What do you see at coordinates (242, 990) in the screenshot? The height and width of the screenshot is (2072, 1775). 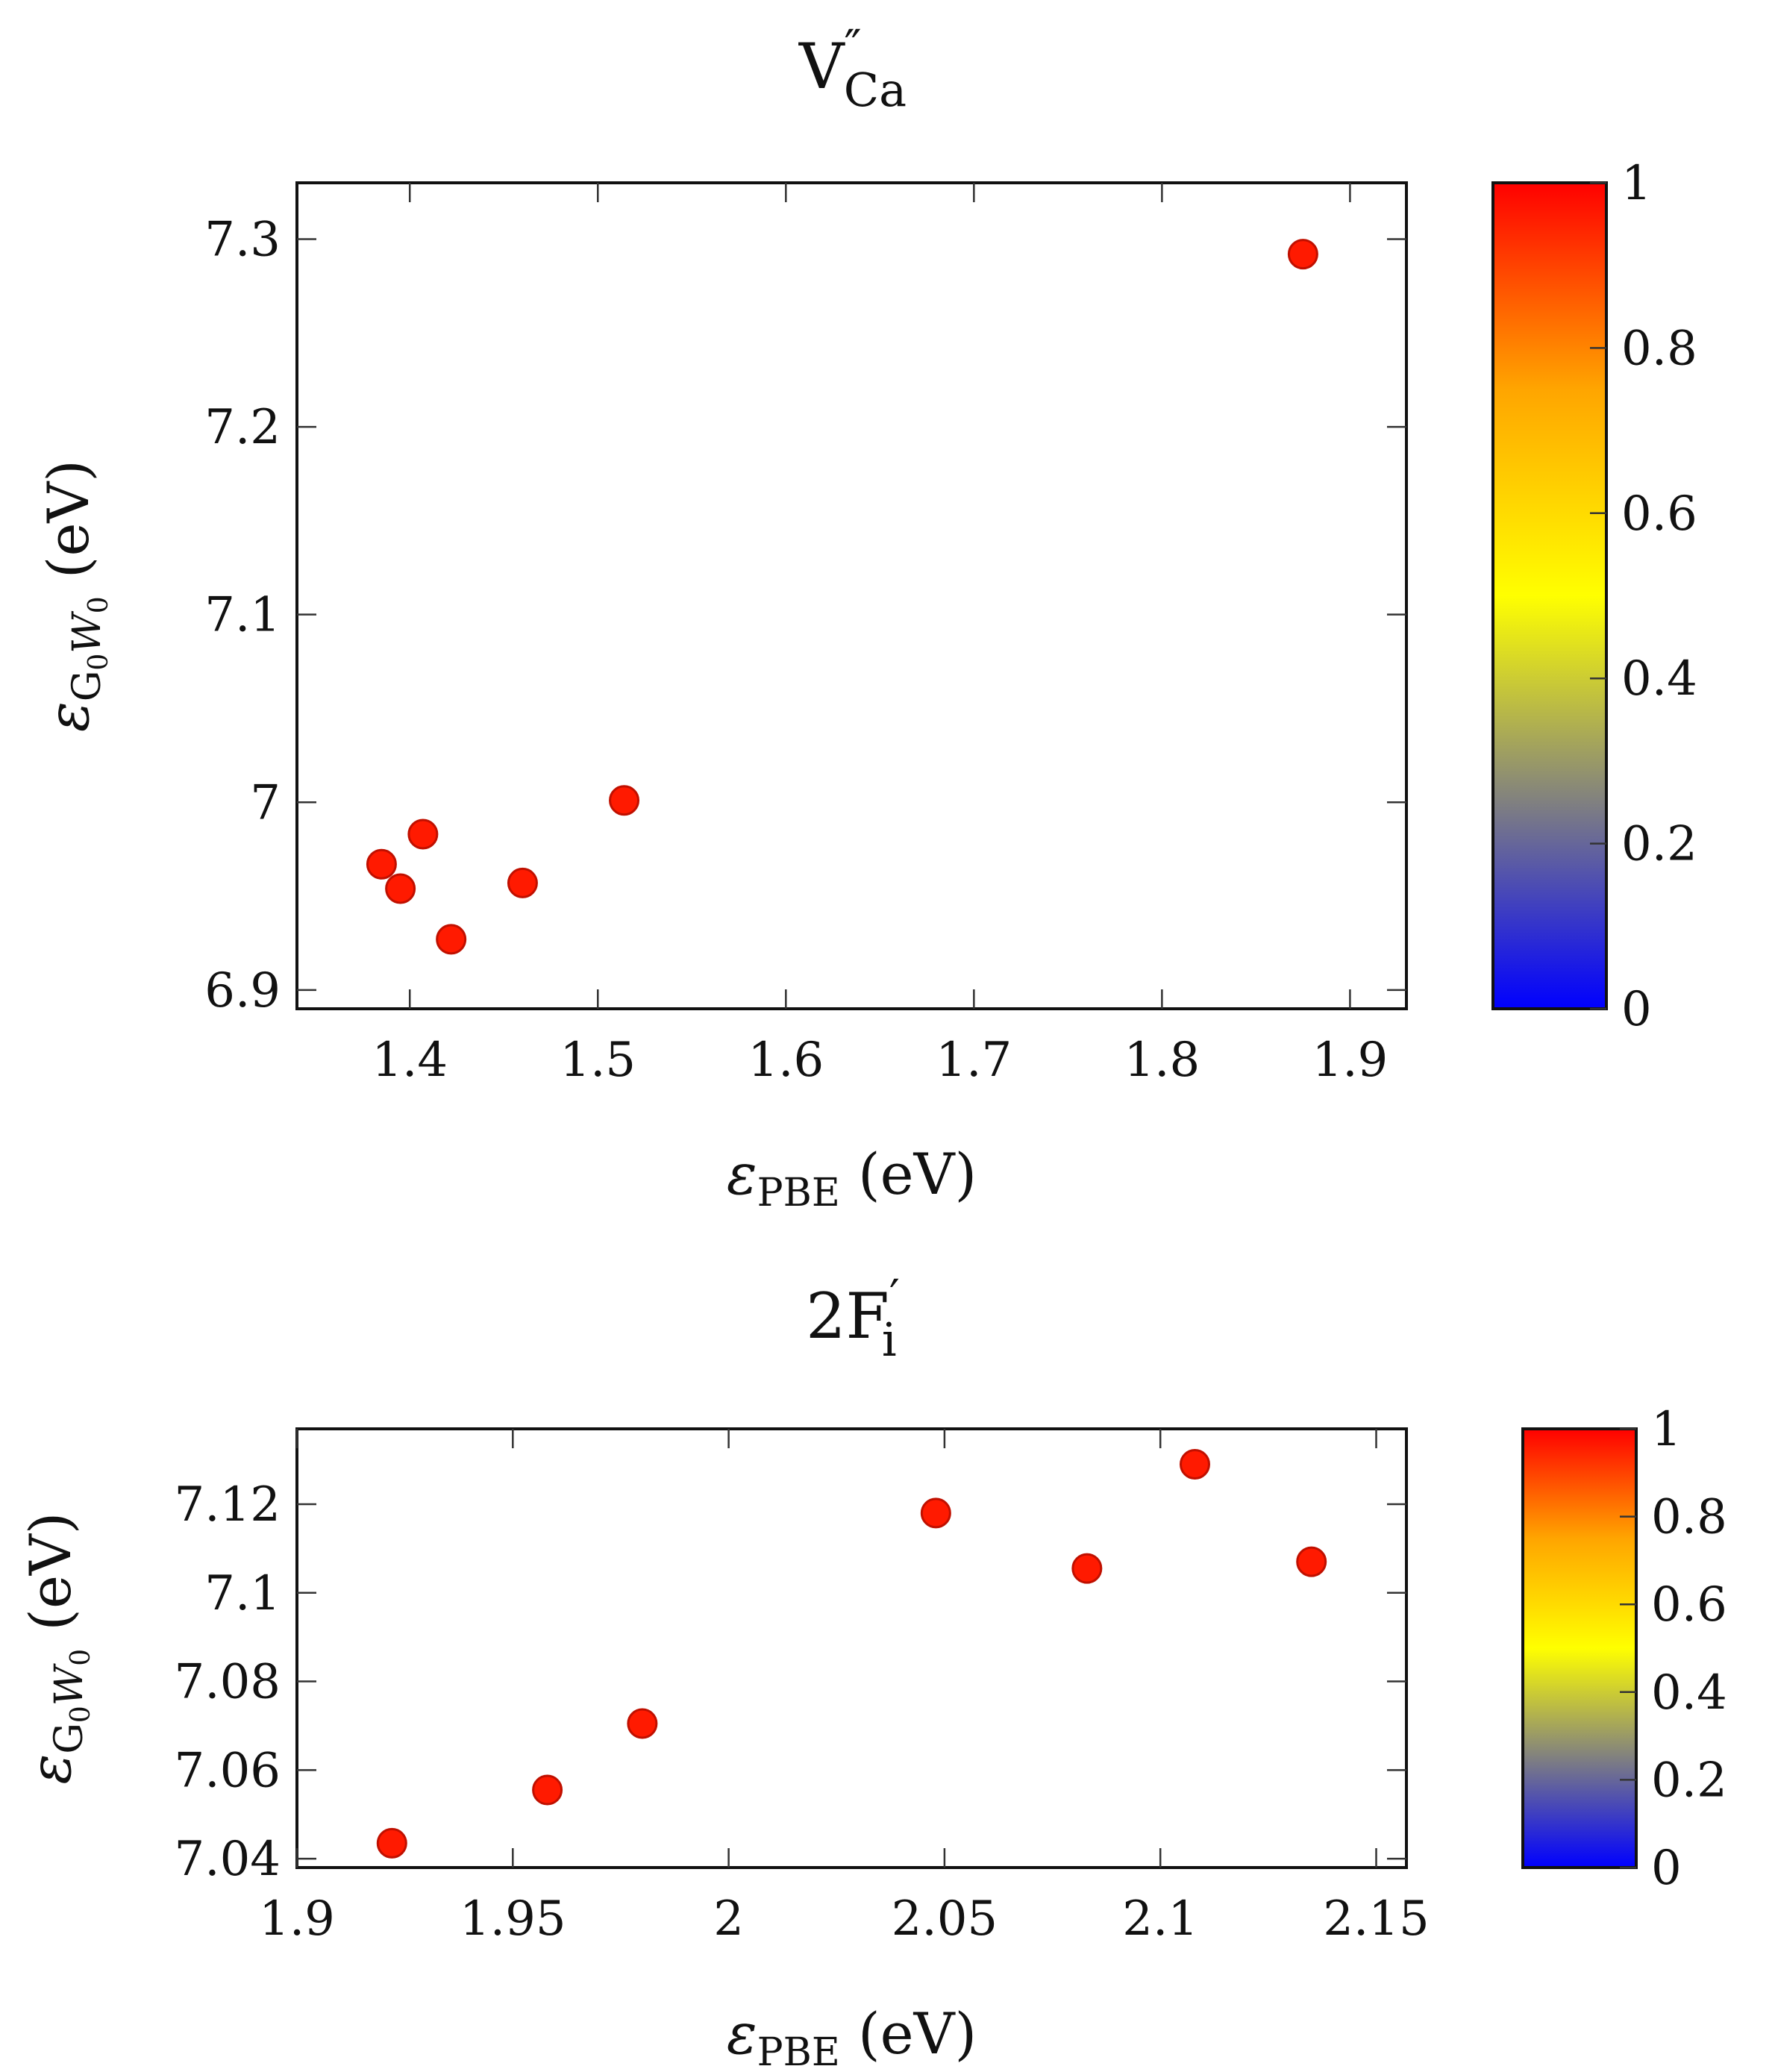 I see `y-tick-label: 6.9` at bounding box center [242, 990].